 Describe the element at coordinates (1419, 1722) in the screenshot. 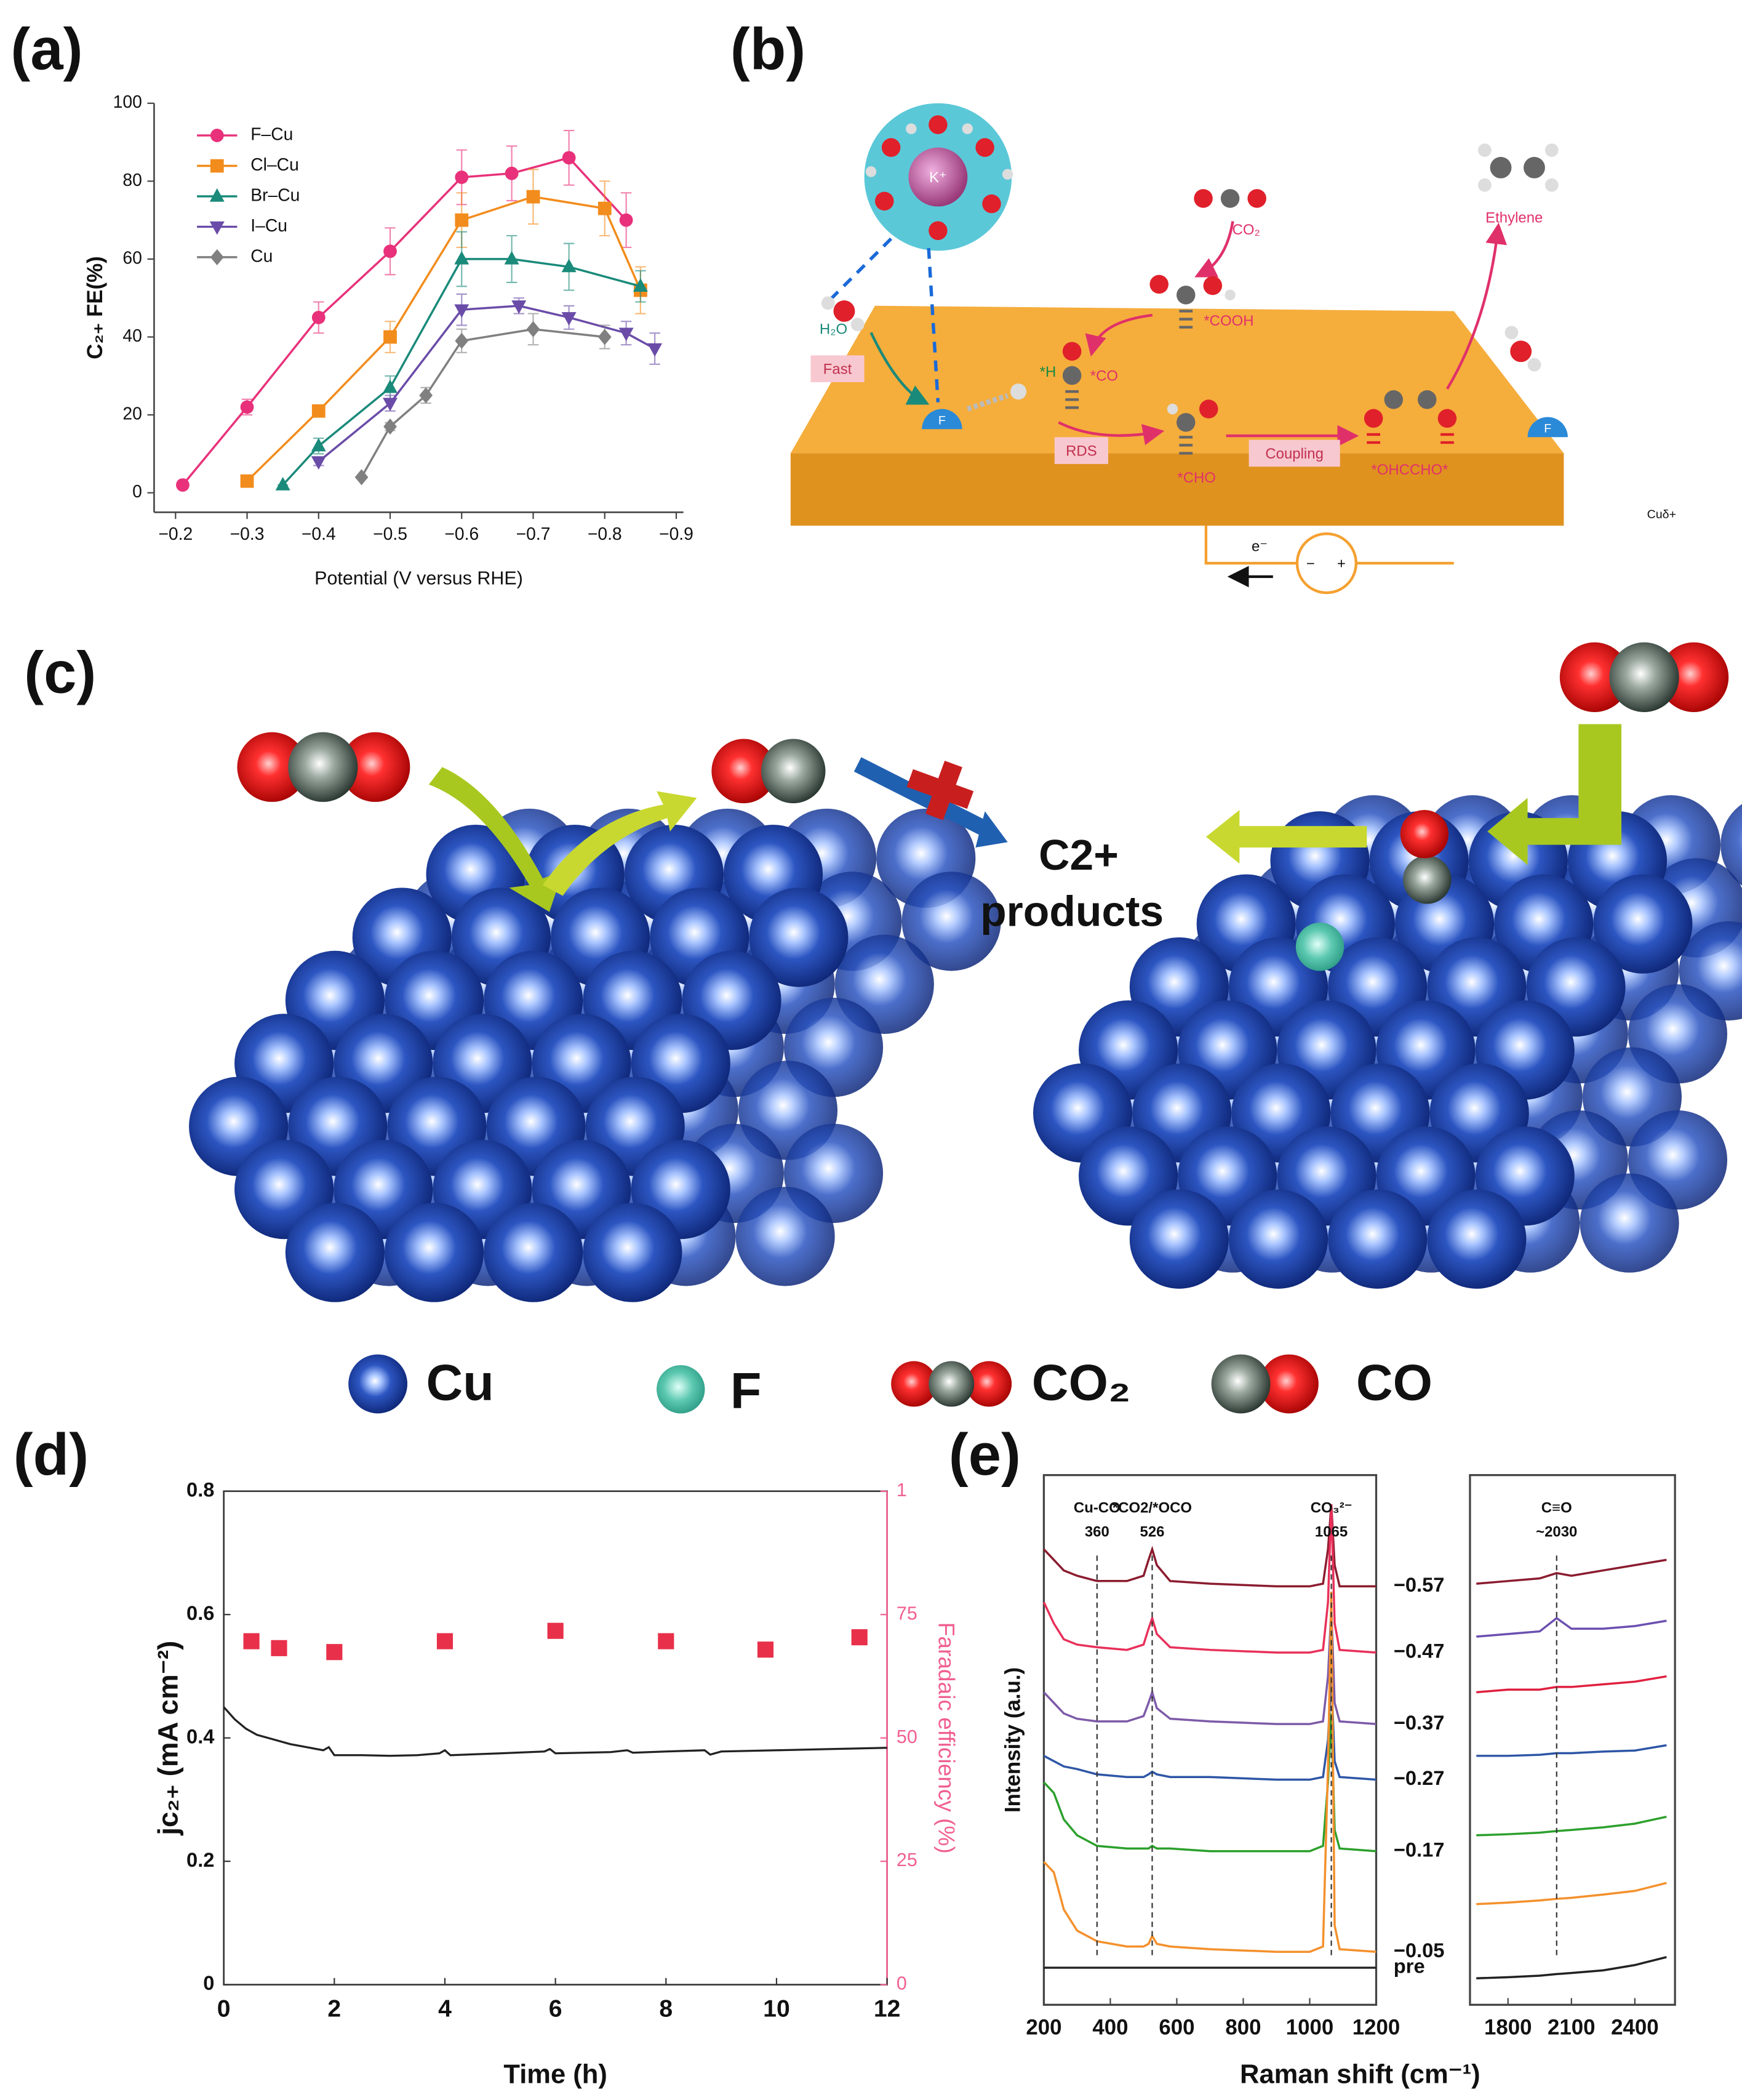

I see `series-label: −0.37` at that location.